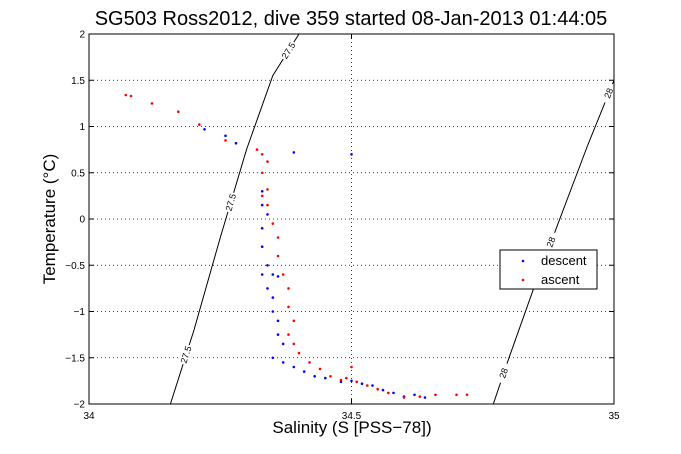  Describe the element at coordinates (614, 416) in the screenshot. I see `x-tick-label: 35` at that location.